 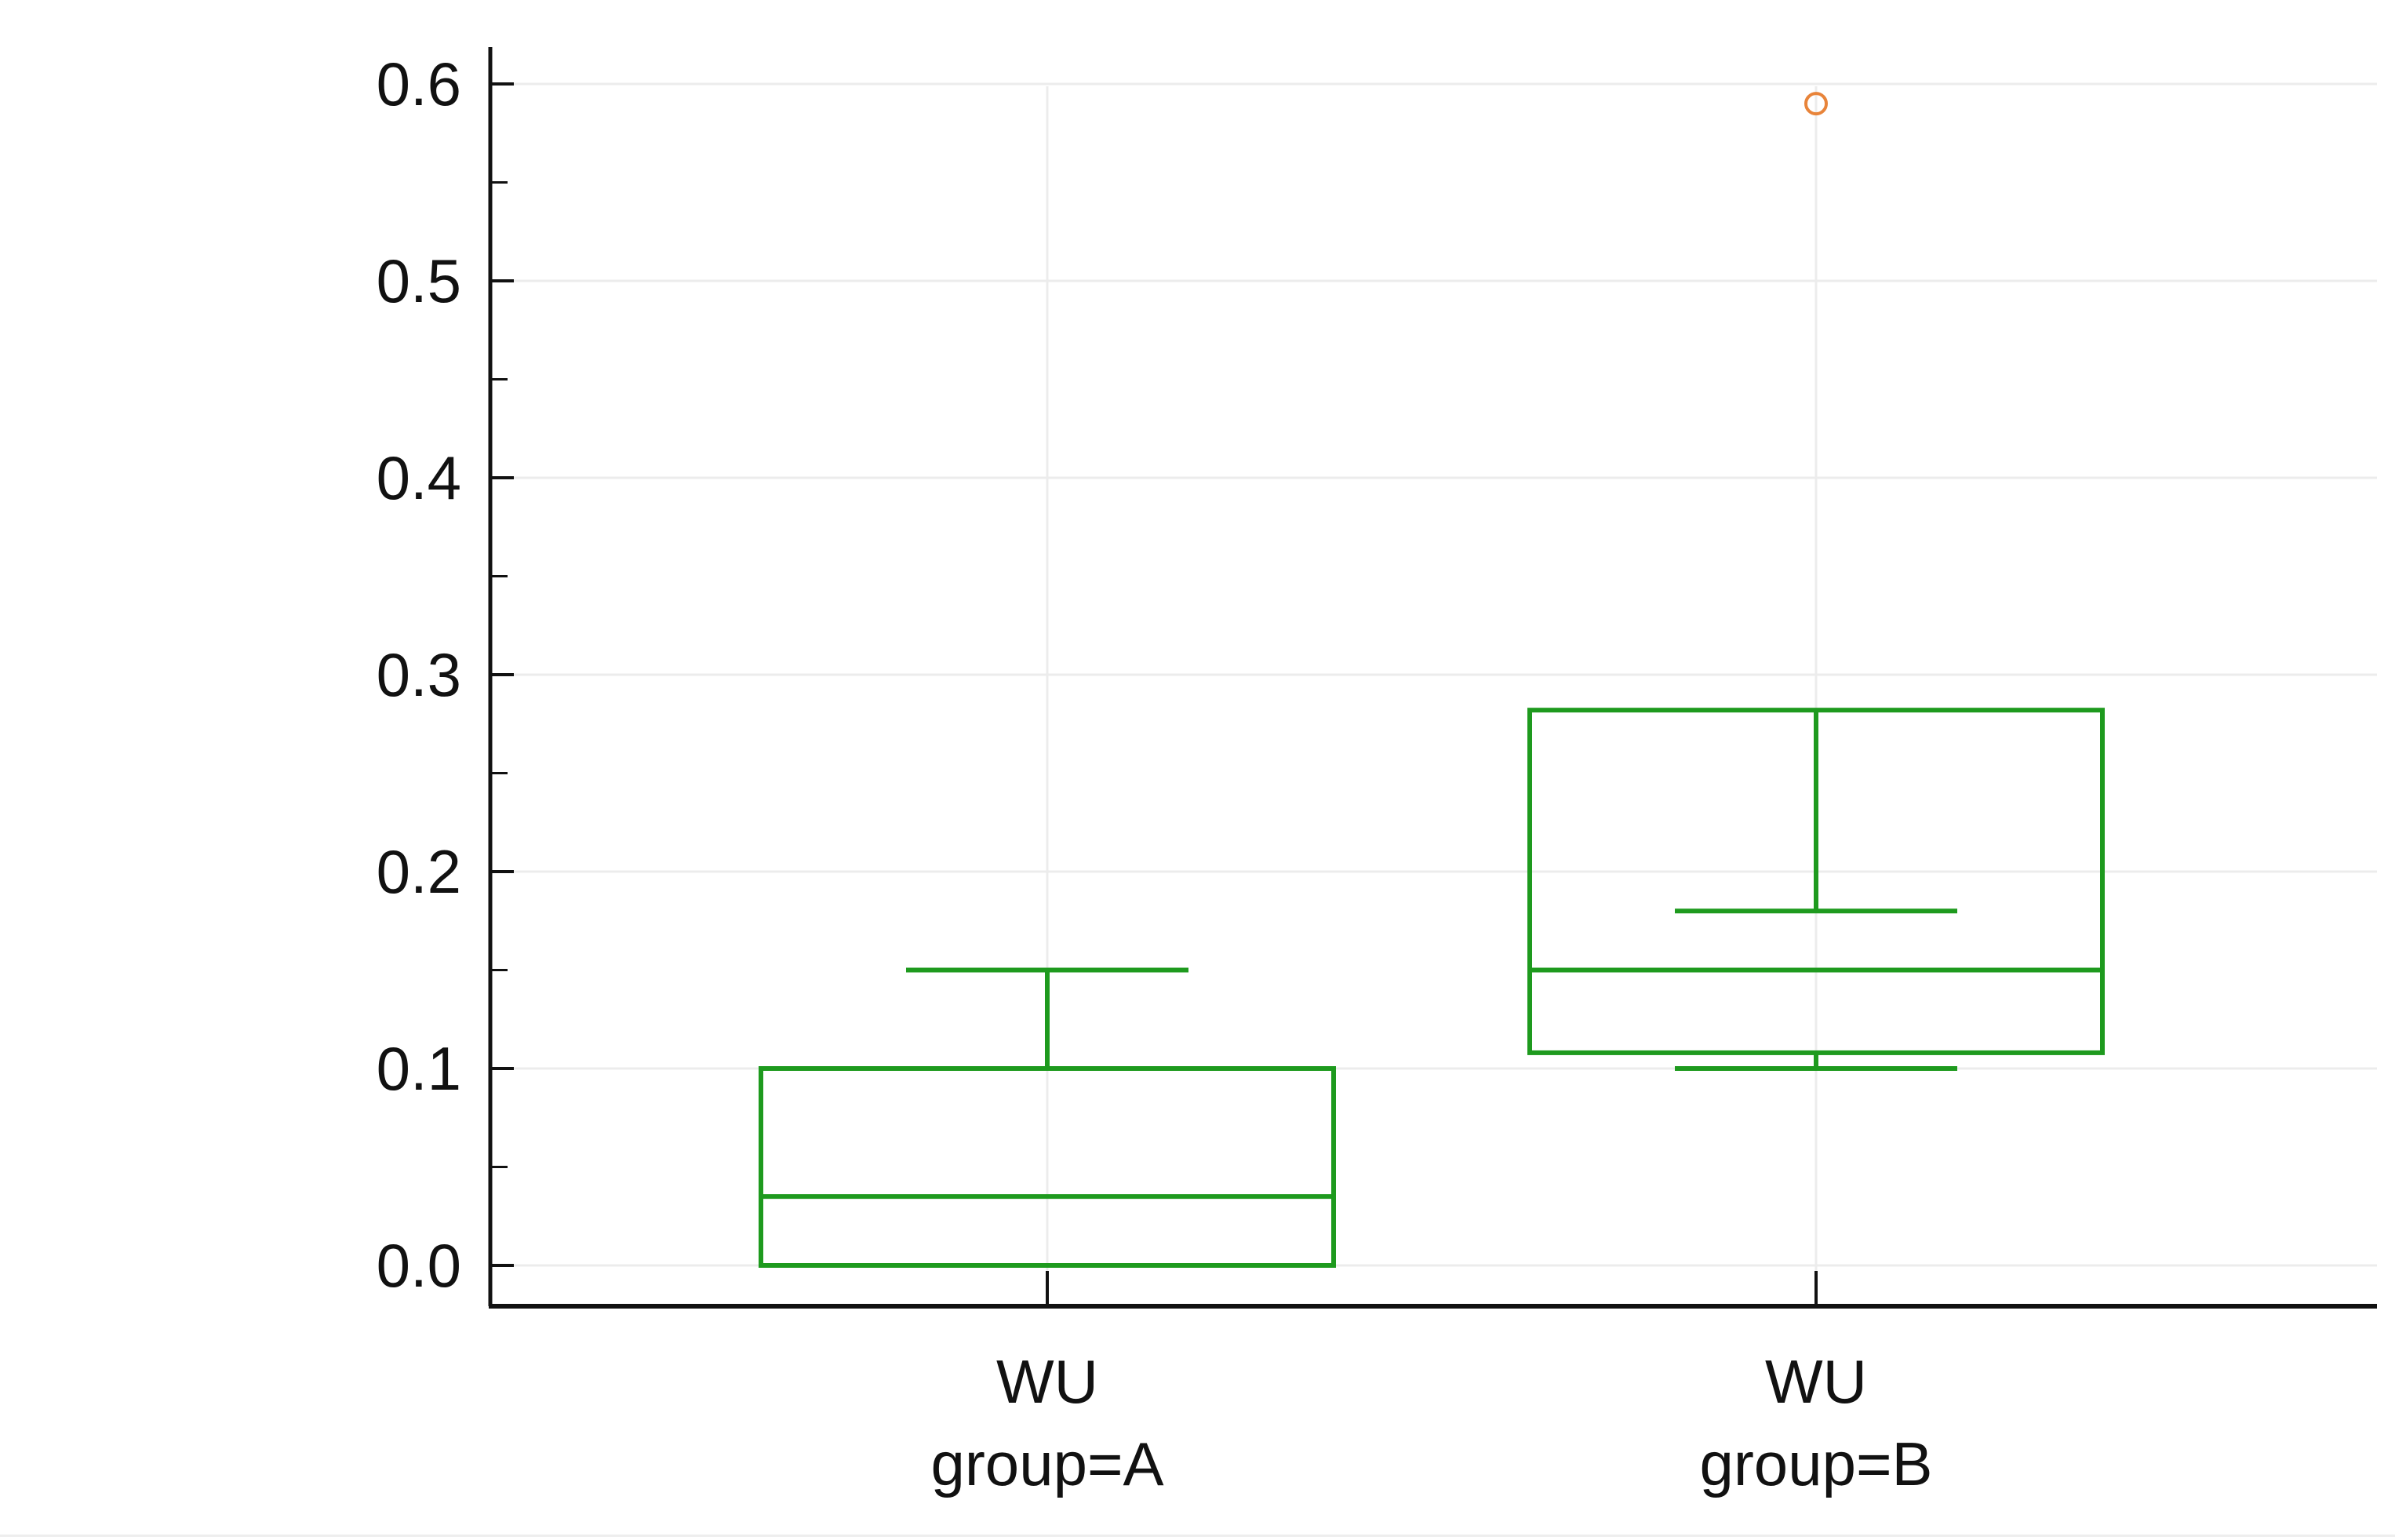 I want to click on y-tick-label-5: 0.5, so click(x=419, y=280).